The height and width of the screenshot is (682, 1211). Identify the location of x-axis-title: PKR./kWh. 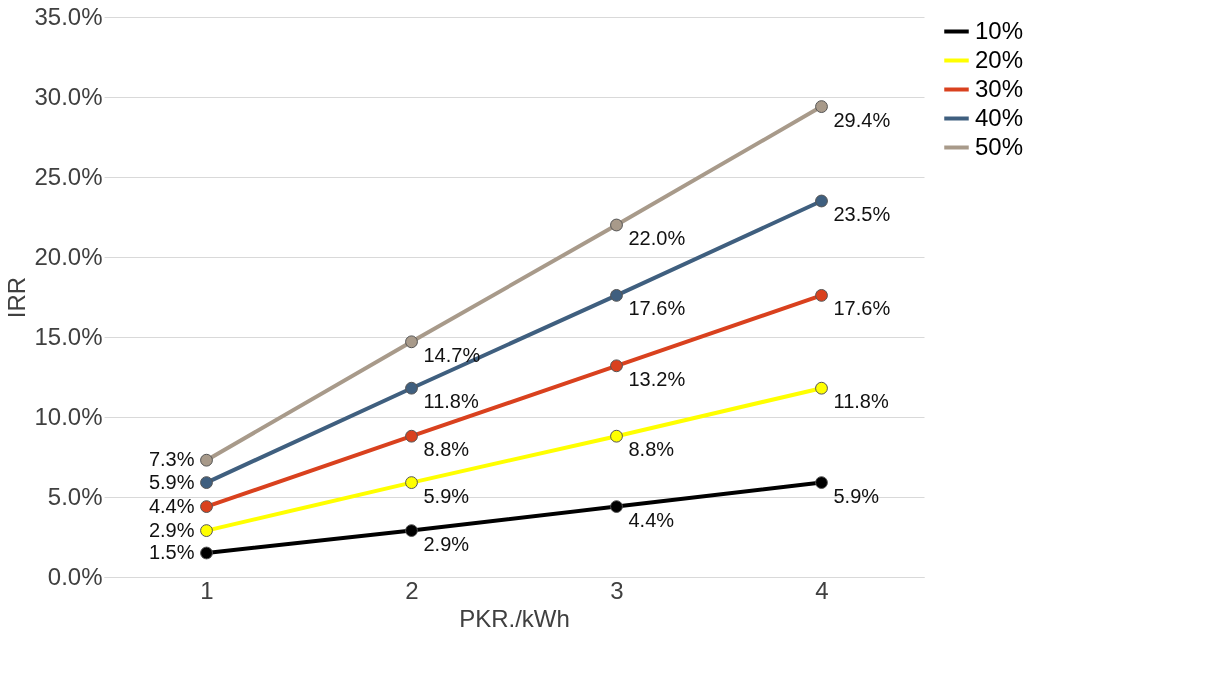
(514, 618).